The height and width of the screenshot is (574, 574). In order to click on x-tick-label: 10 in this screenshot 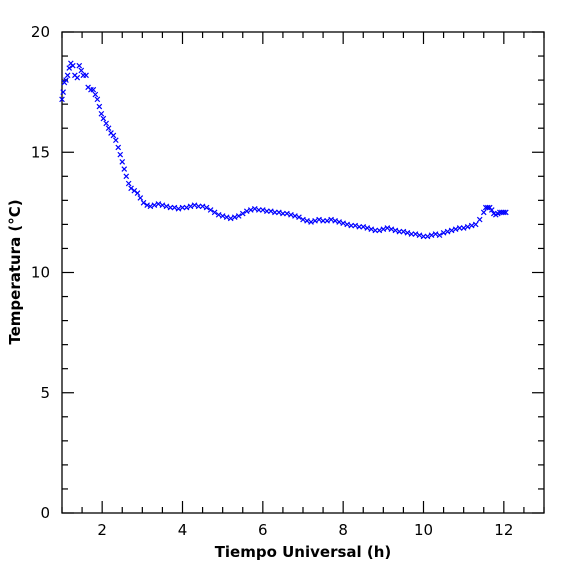, I will do `click(423, 530)`.